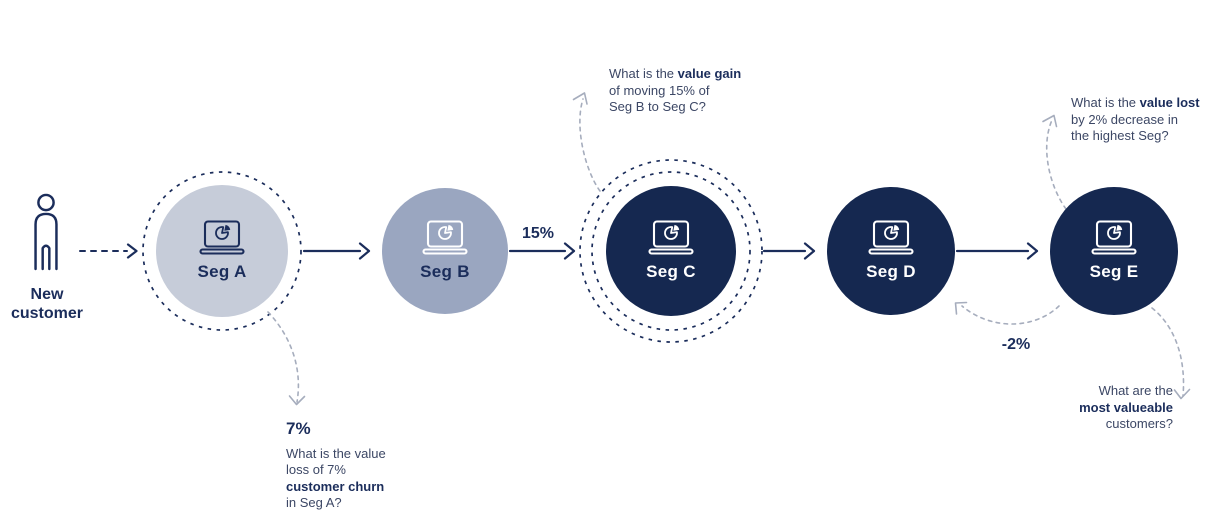 This screenshot has width=1220, height=522. I want to click on value-gain-arrowhead-icon, so click(580, 98).